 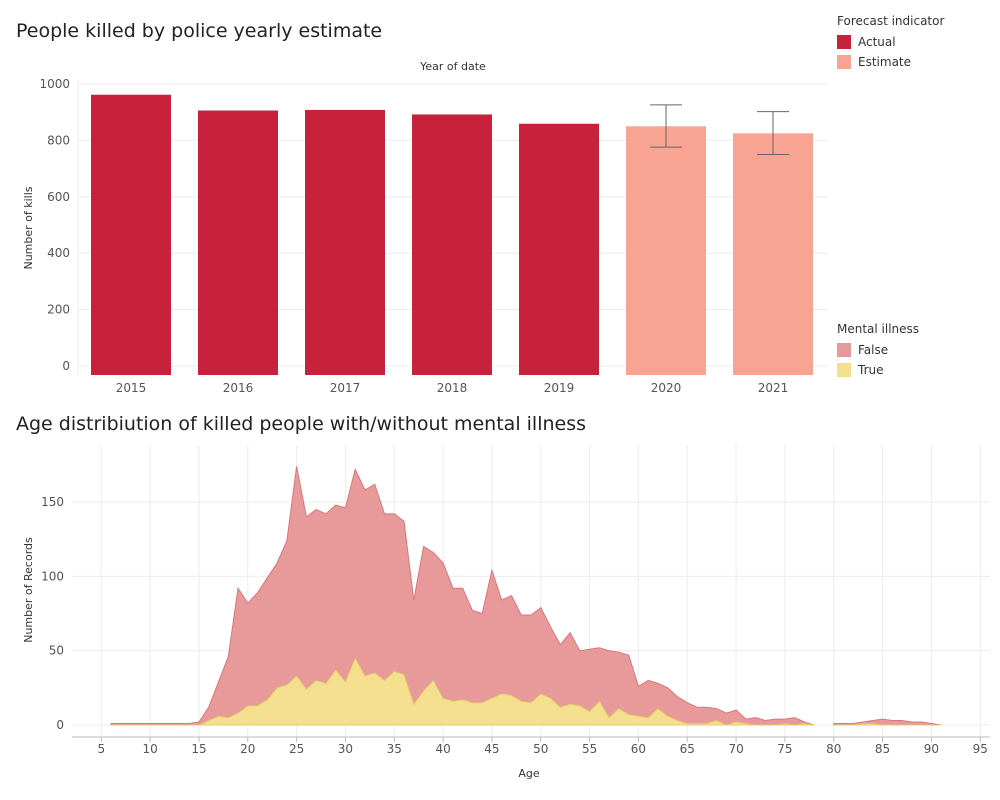 What do you see at coordinates (238, 243) in the screenshot?
I see `bar-2016` at bounding box center [238, 243].